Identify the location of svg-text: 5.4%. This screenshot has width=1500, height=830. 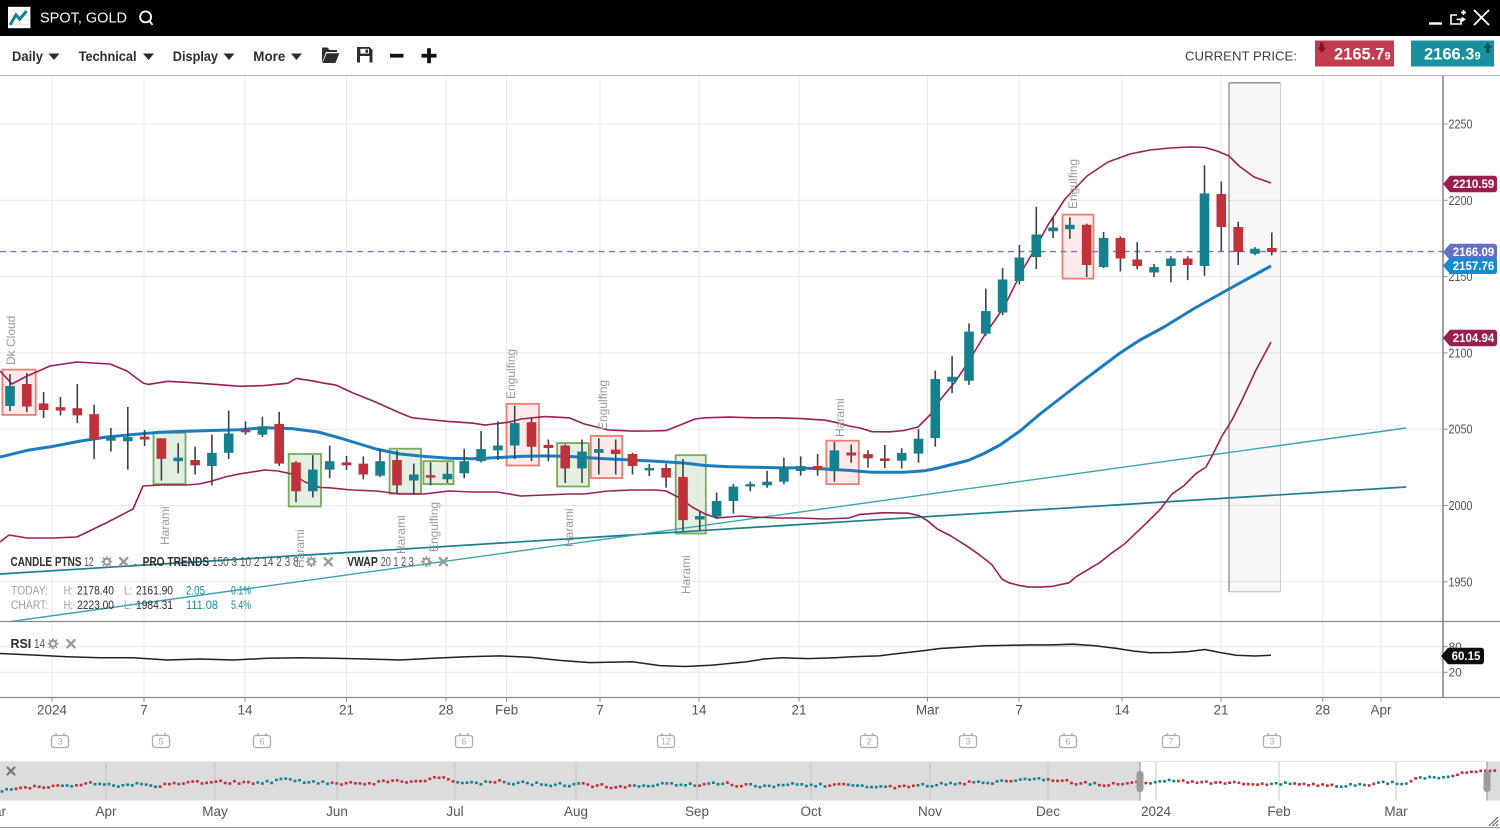
(241, 605).